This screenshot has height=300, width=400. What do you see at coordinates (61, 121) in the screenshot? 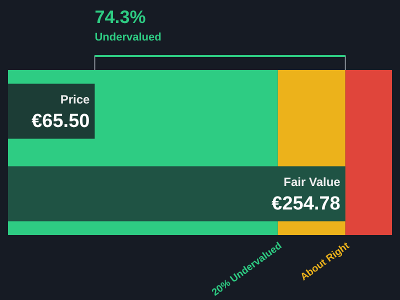
I see `data-label: €65.50` at bounding box center [61, 121].